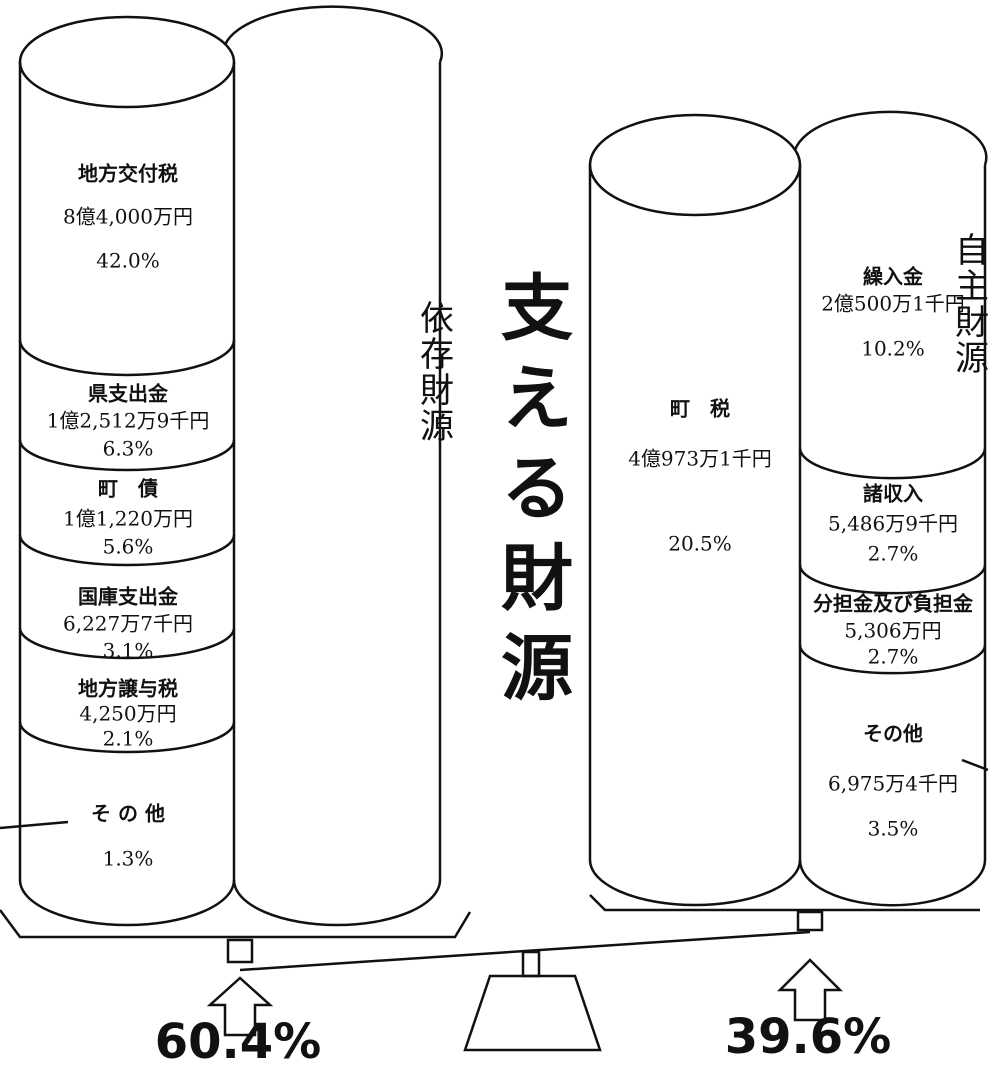  What do you see at coordinates (893, 277) in the screenshot?
I see `item-name: 繰入金` at bounding box center [893, 277].